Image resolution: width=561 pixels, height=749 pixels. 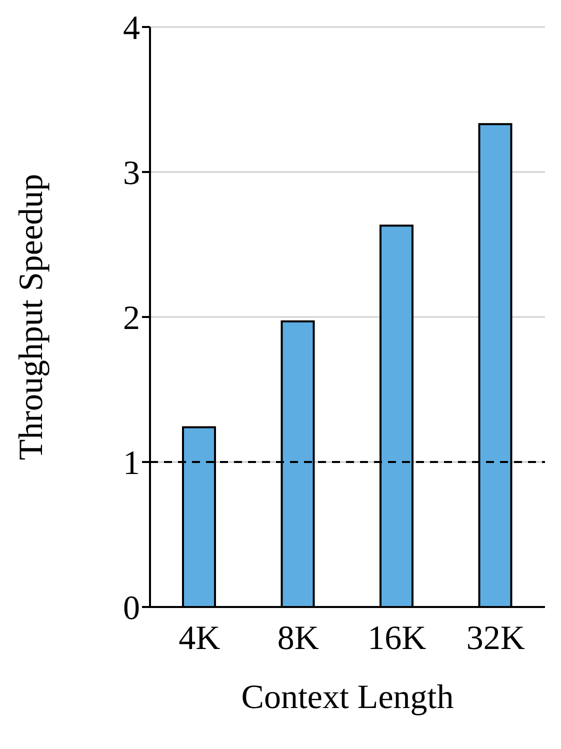 What do you see at coordinates (496, 639) in the screenshot?
I see `x-tick-label: 32K` at bounding box center [496, 639].